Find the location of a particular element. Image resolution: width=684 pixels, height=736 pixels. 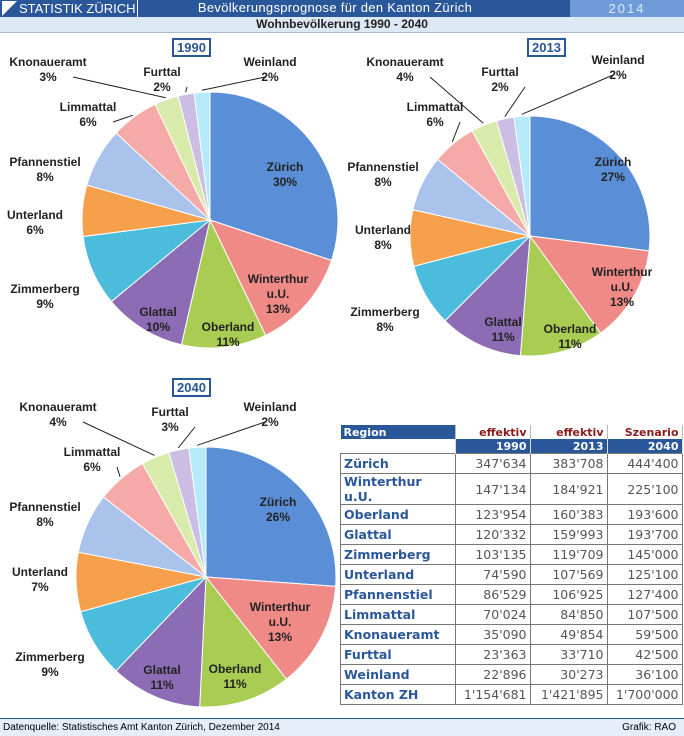

slice-label: Oberland 11% is located at coordinates (235, 677).